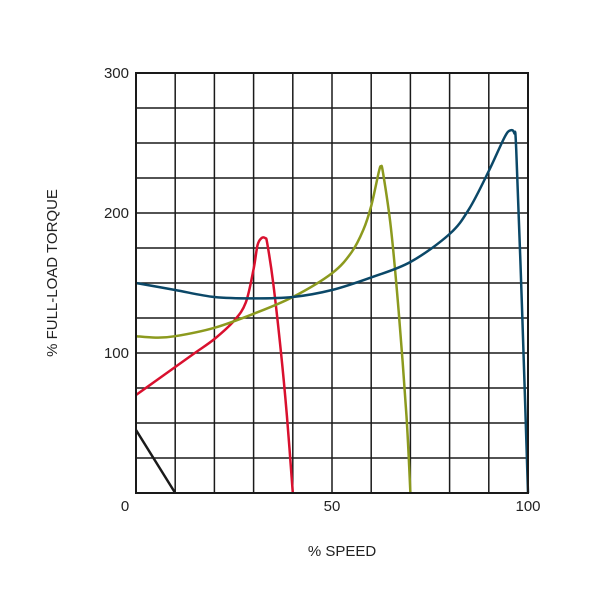 Image resolution: width=600 pixels, height=600 pixels. Describe the element at coordinates (332, 506) in the screenshot. I see `x-tick-label: 50` at that location.